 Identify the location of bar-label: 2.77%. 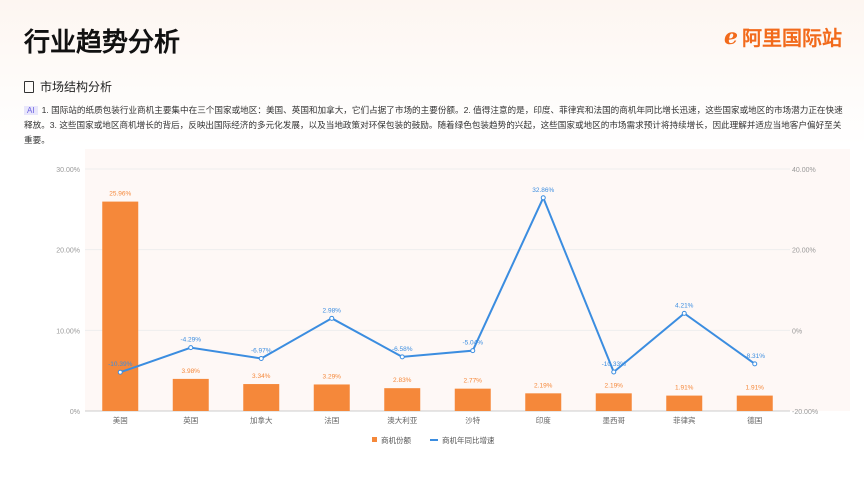
(473, 381).